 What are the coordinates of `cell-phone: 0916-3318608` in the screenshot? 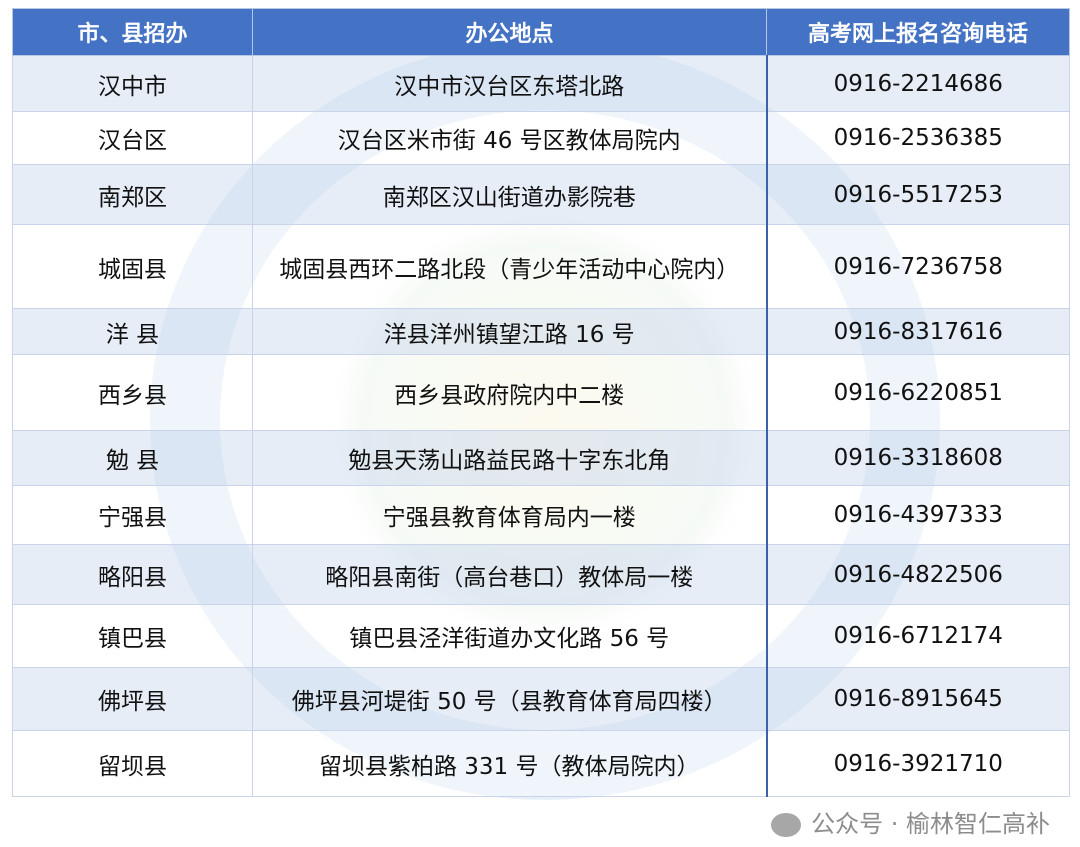 It's located at (917, 458).